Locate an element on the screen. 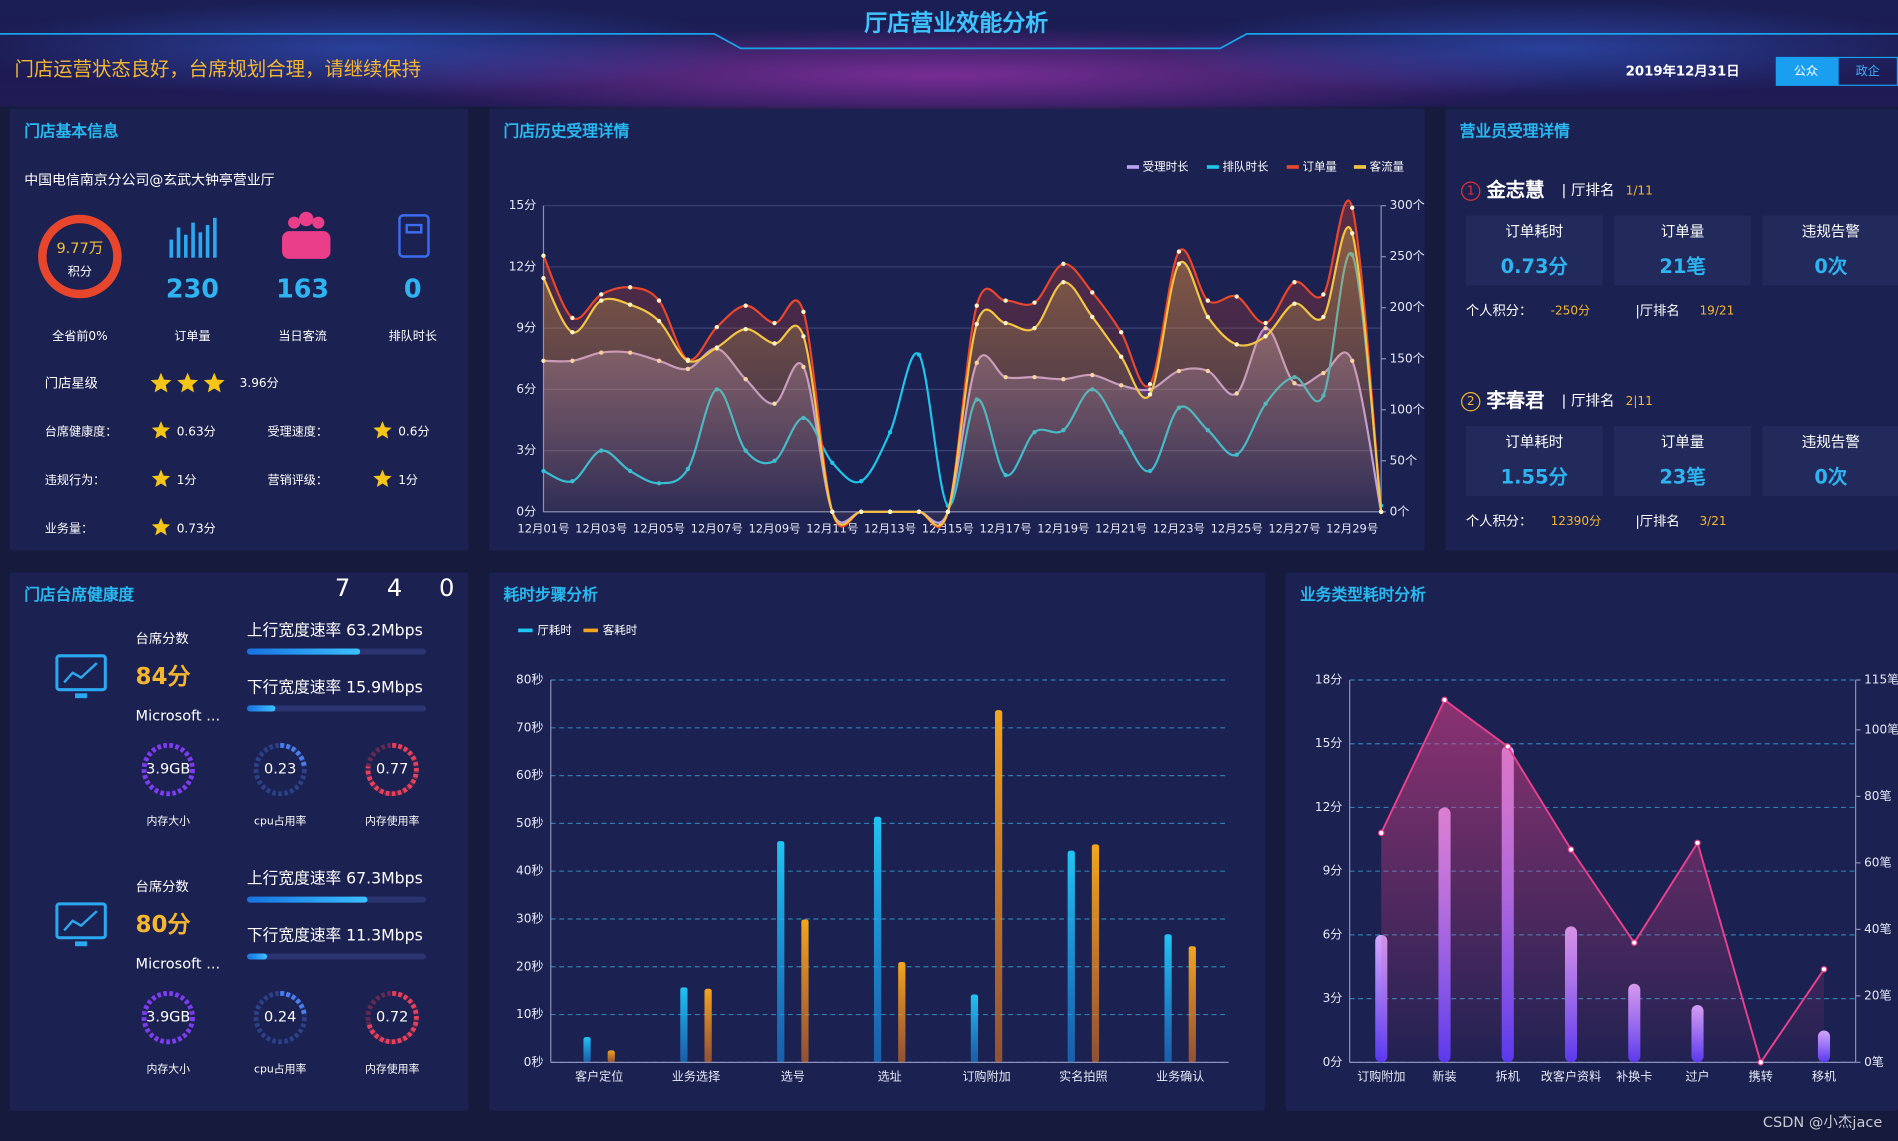  gauge-label: 内存大小 is located at coordinates (168, 821).